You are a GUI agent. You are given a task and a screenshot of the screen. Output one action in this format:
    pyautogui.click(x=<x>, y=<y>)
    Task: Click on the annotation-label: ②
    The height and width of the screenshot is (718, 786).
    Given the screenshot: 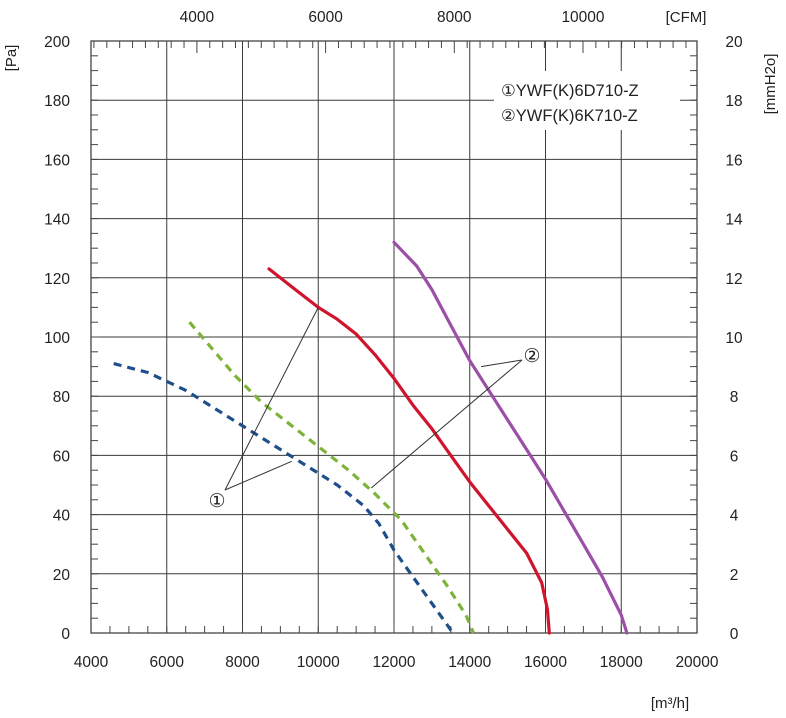 What is the action you would take?
    pyautogui.click(x=531, y=356)
    